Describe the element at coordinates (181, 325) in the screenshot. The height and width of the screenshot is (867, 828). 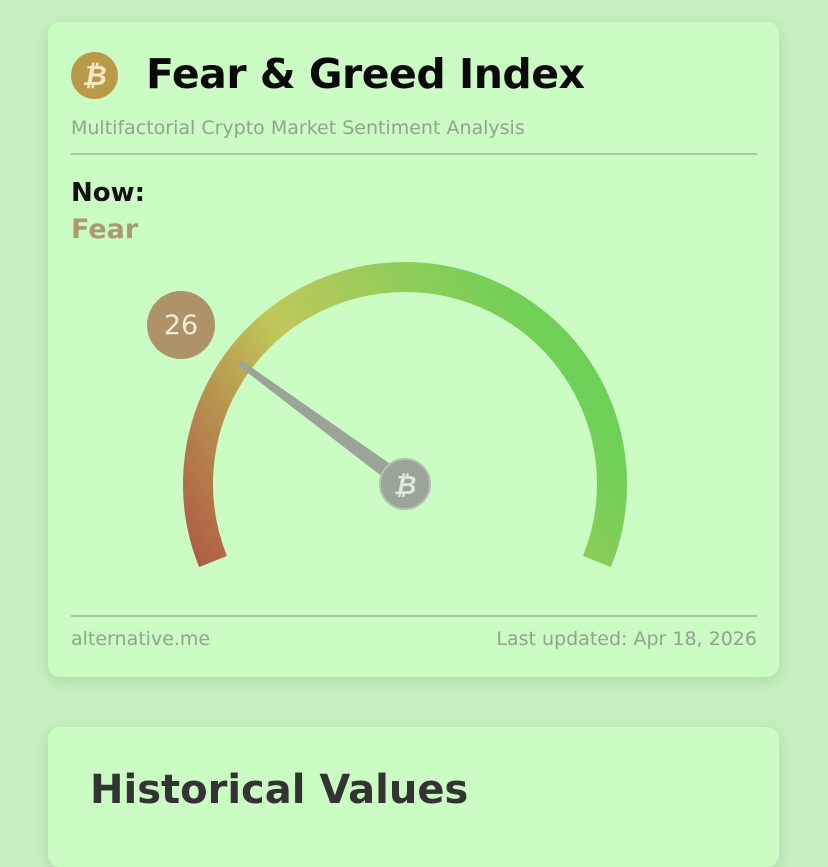
I see `value-badge: 26` at that location.